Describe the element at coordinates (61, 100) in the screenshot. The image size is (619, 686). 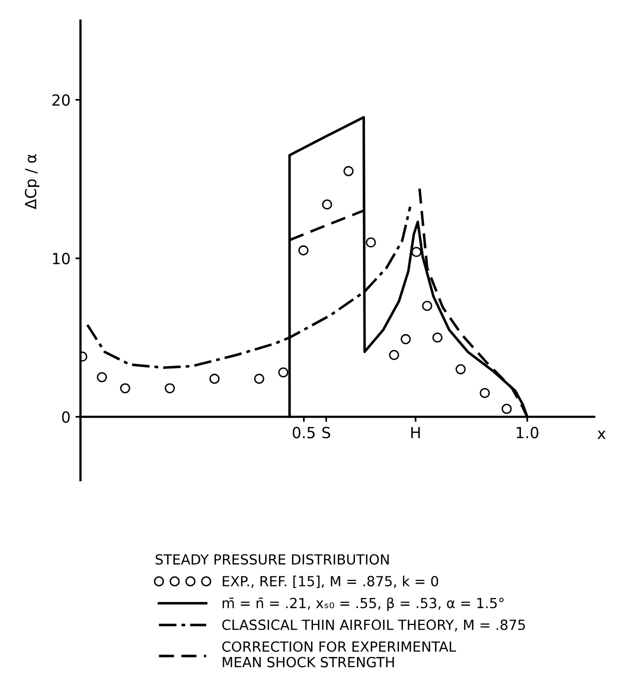
I see `y-tick-label: 20` at that location.